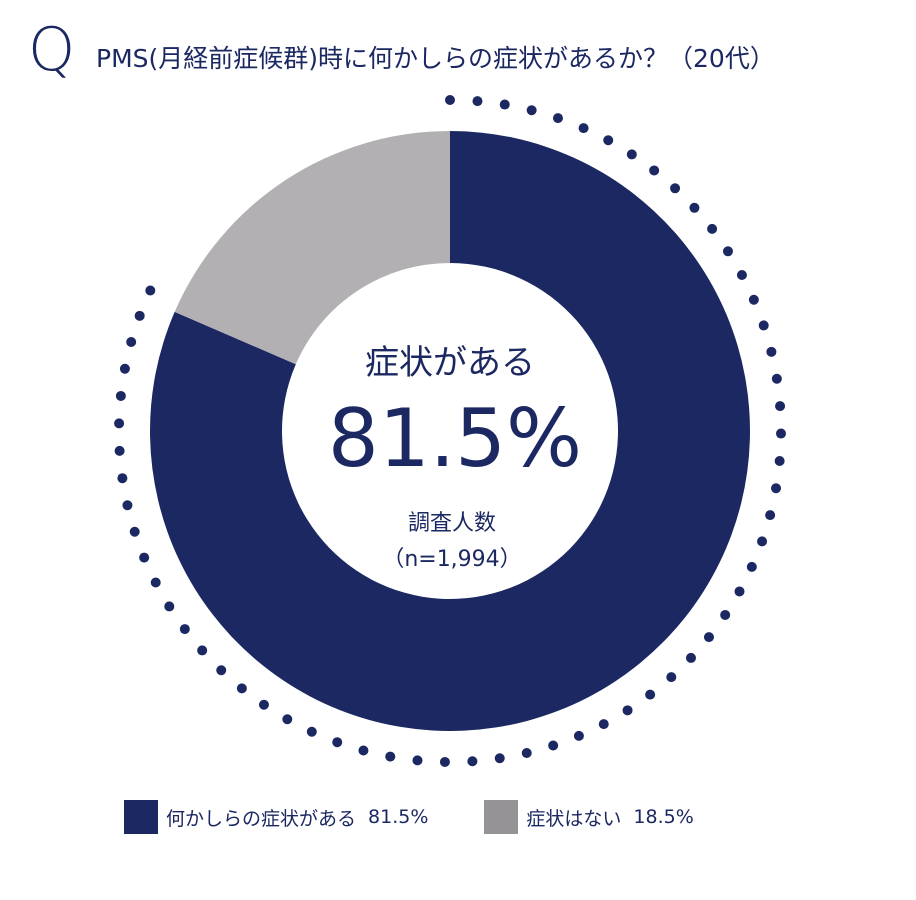  I want to click on legend-swatch-secondary, so click(501, 817).